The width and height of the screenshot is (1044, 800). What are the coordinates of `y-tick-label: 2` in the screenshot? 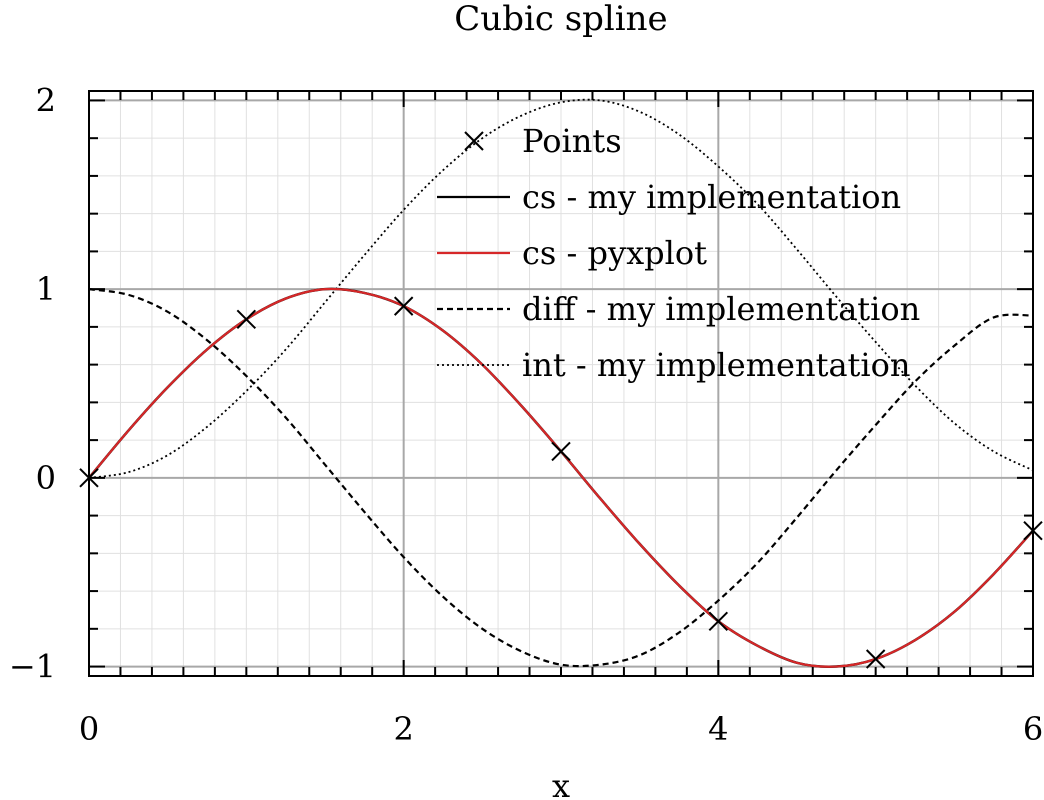 It's located at (46, 100).